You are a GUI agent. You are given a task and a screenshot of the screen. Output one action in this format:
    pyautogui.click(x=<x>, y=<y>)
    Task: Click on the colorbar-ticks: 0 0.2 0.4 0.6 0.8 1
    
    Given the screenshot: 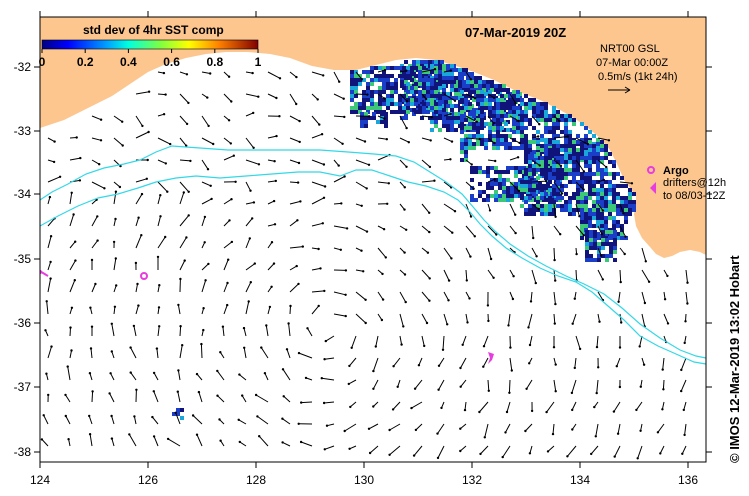 What is the action you would take?
    pyautogui.click(x=150, y=59)
    